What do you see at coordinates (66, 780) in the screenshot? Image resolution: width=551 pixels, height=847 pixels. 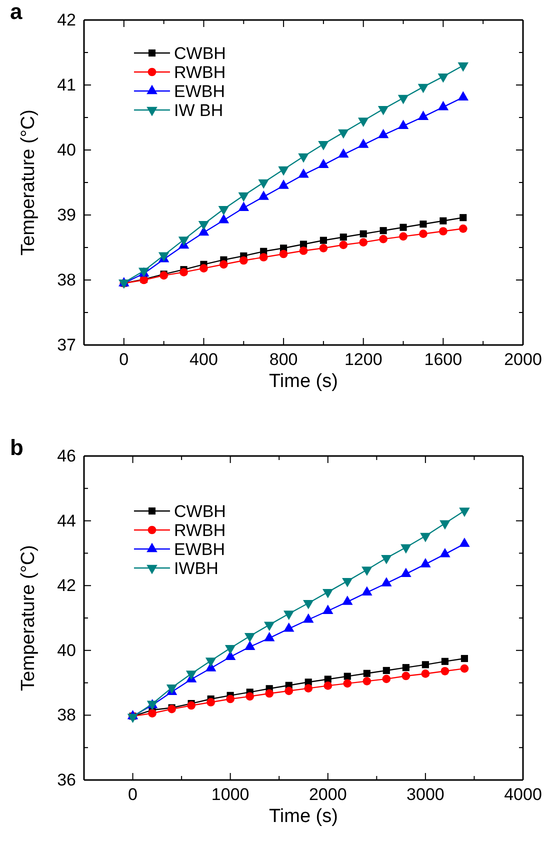 I see `y-tick-label: 36` at bounding box center [66, 780].